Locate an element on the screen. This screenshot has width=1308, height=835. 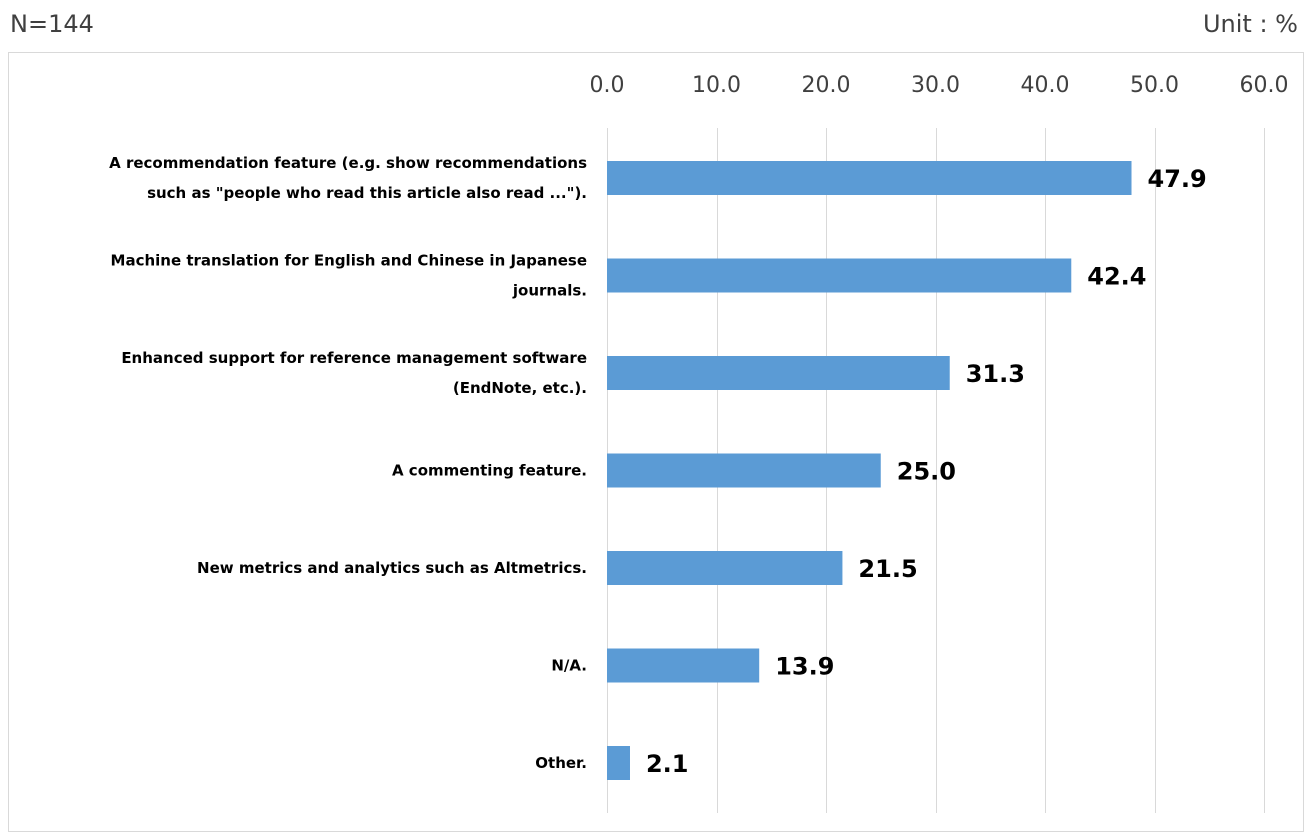
x-tick-label: 0.0 is located at coordinates (607, 85).